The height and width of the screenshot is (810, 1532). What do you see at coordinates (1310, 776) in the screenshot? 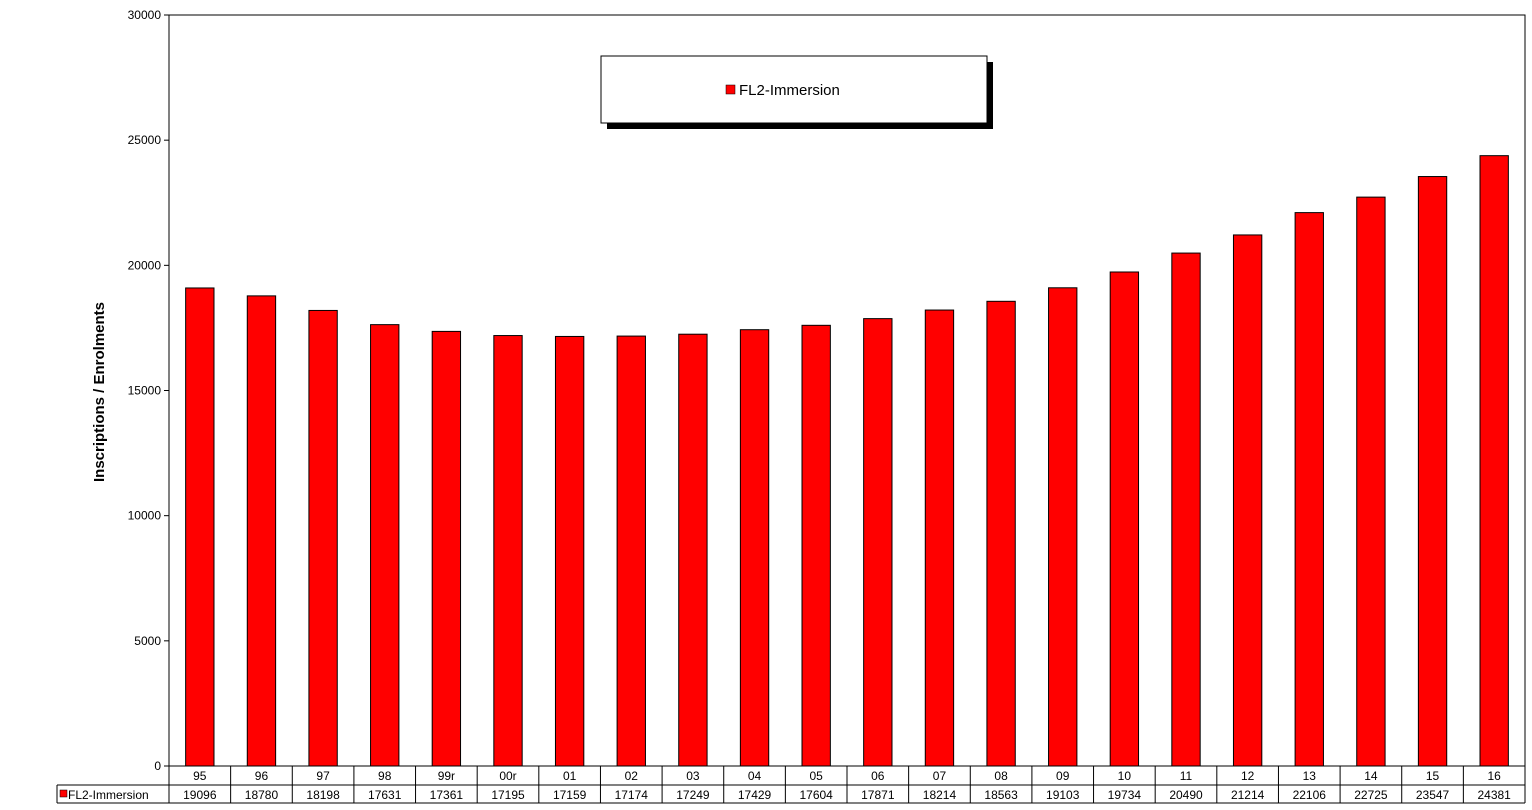
I see `x-tick-label: 13` at bounding box center [1310, 776].